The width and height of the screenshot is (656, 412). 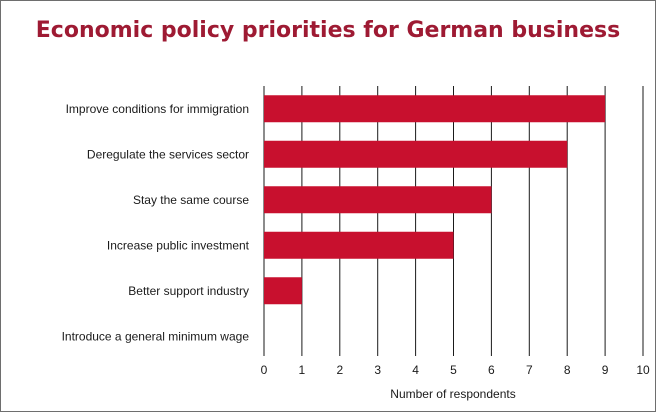 What do you see at coordinates (491, 370) in the screenshot?
I see `x-tick-label: 6` at bounding box center [491, 370].